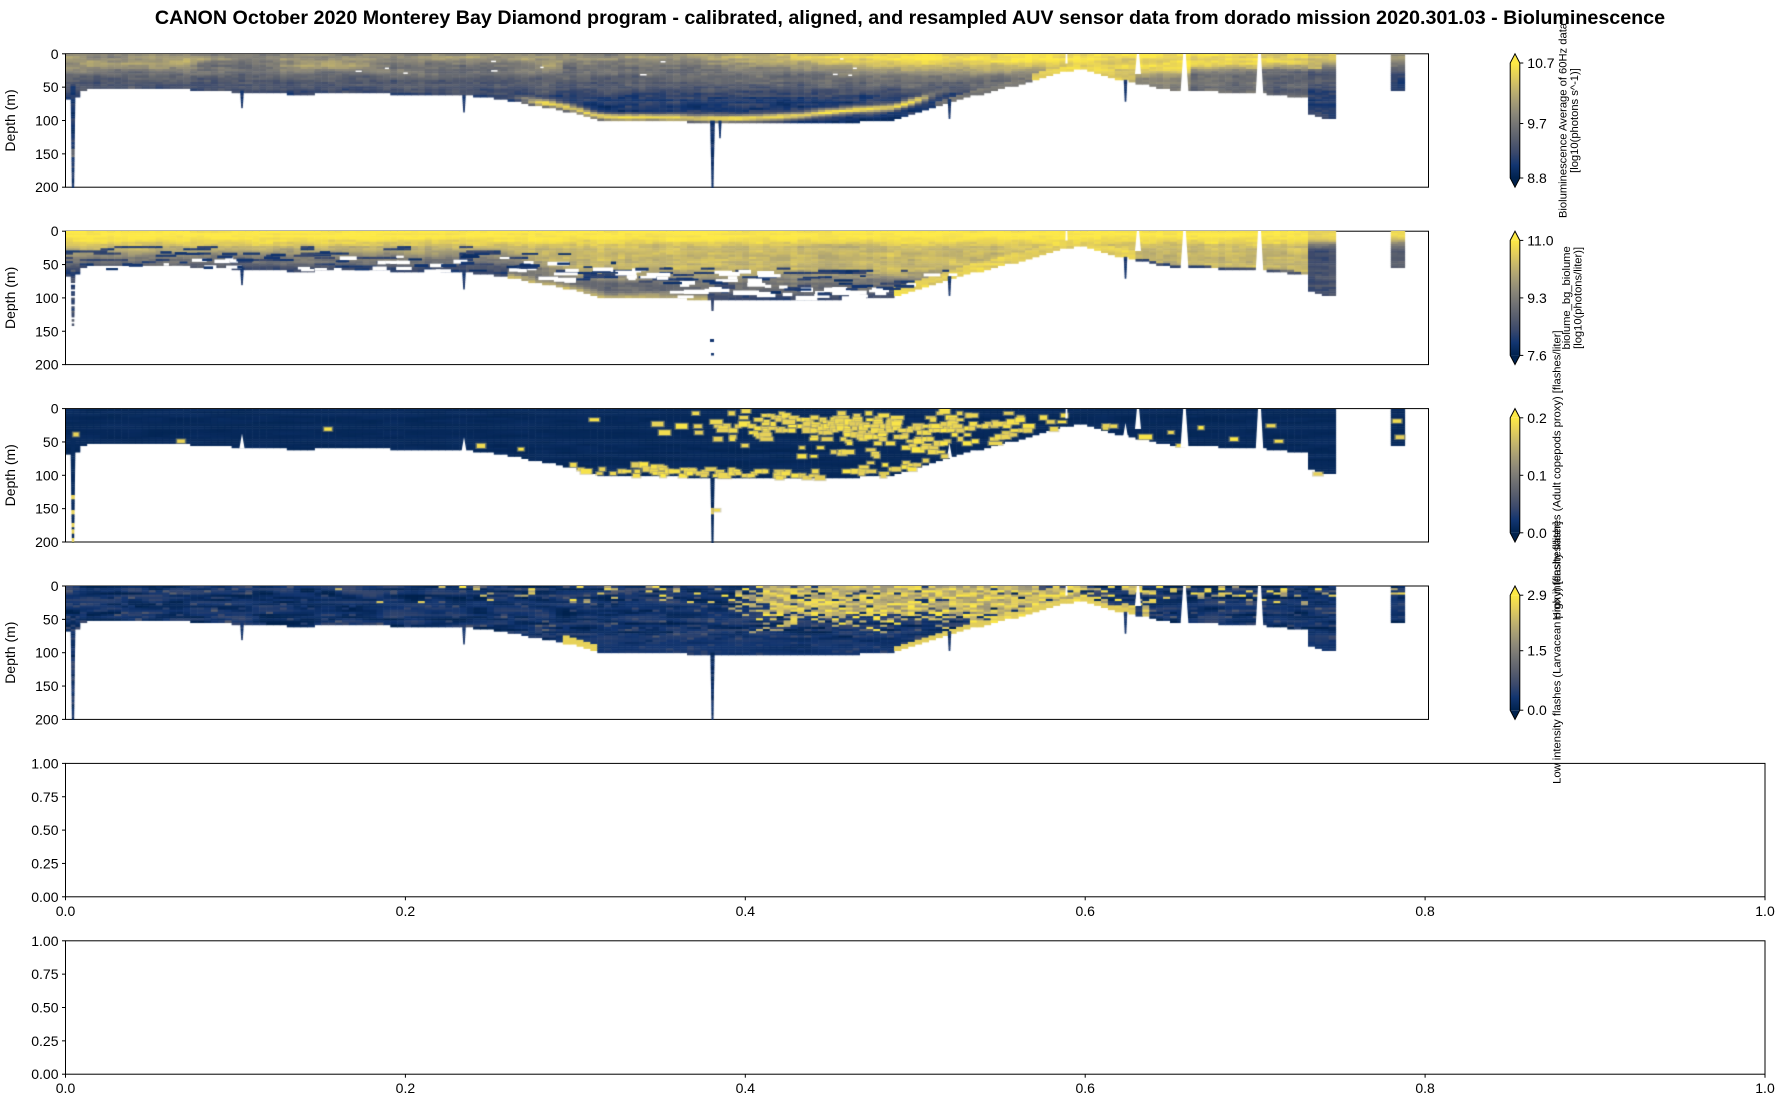 This screenshot has width=1787, height=1108. What do you see at coordinates (1579, 298) in the screenshot?
I see `svg-text: [log10(photons/liter)]` at bounding box center [1579, 298].